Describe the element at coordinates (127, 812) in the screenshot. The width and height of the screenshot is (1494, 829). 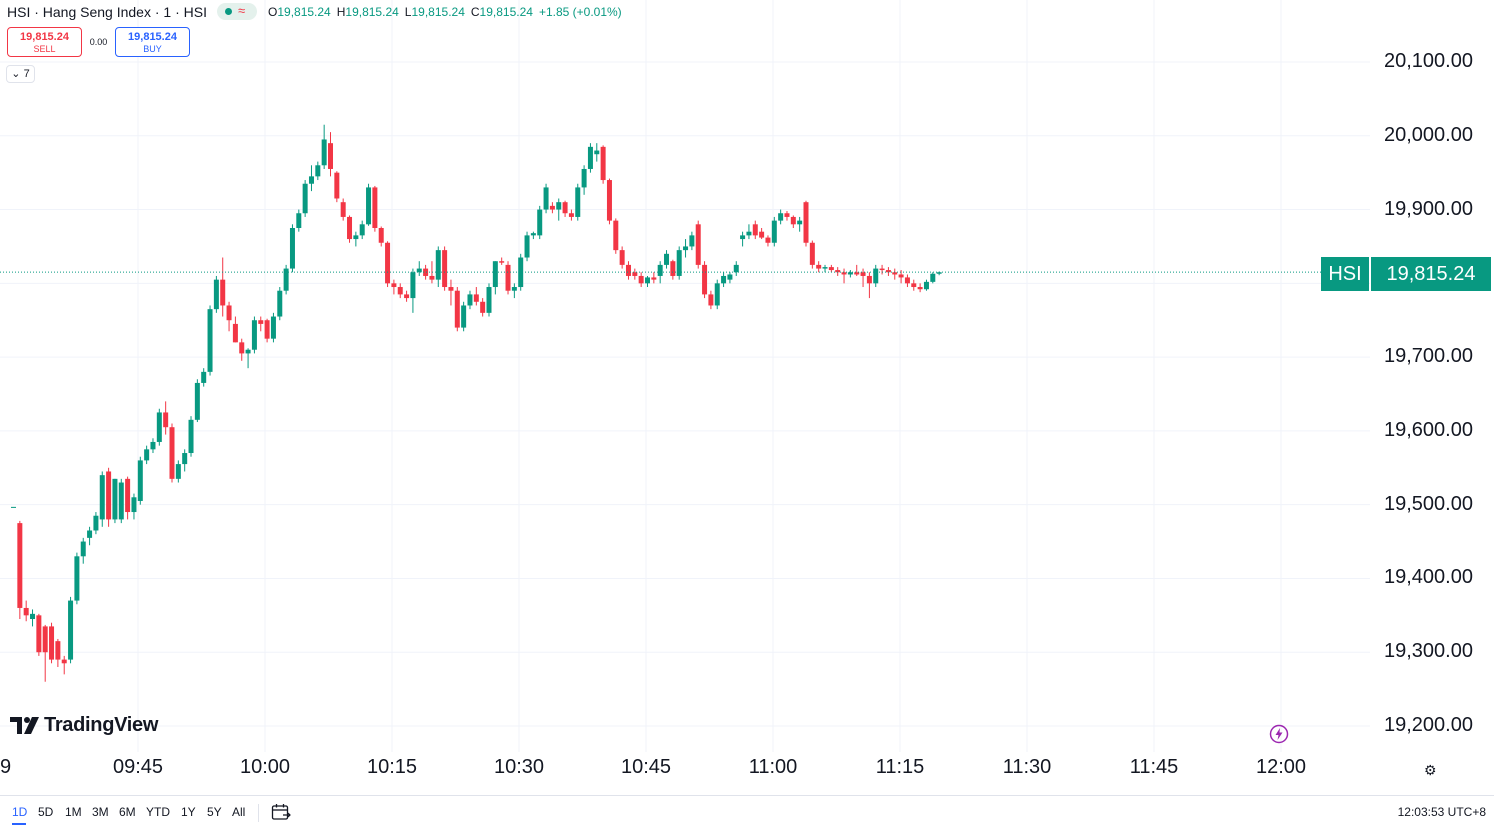
I see `range-button-6m: 6M` at that location.